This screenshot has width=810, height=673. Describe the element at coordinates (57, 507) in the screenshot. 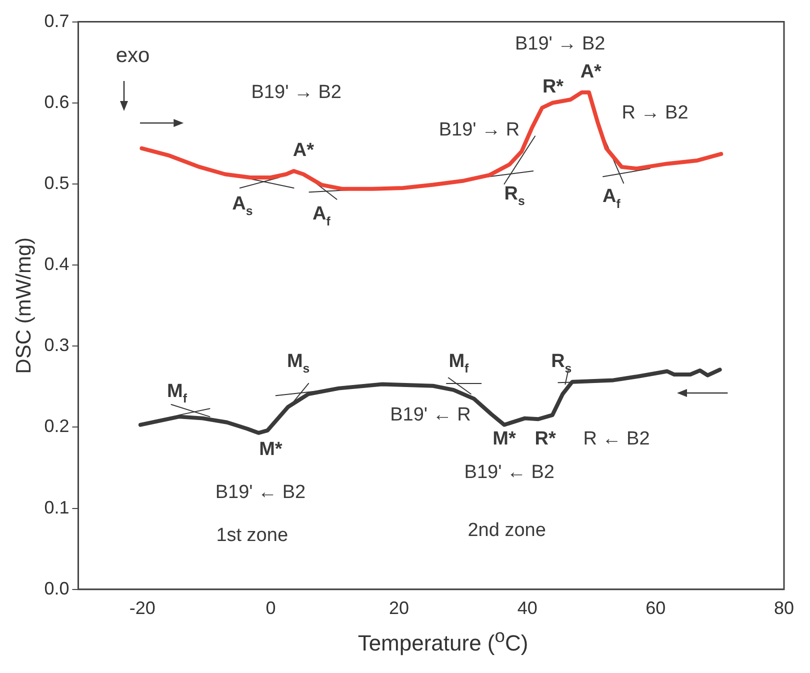

I see `y-tick-label: 0.1` at that location.